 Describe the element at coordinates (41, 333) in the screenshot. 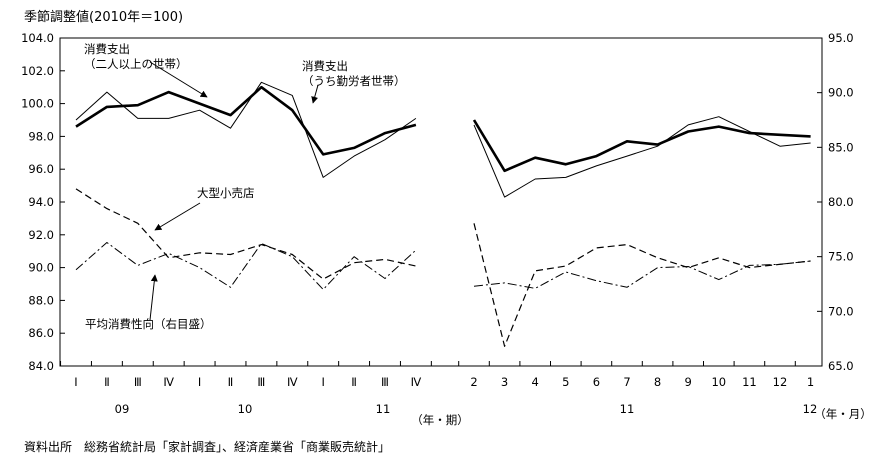

I see `left-tick-label: 86.0` at that location.